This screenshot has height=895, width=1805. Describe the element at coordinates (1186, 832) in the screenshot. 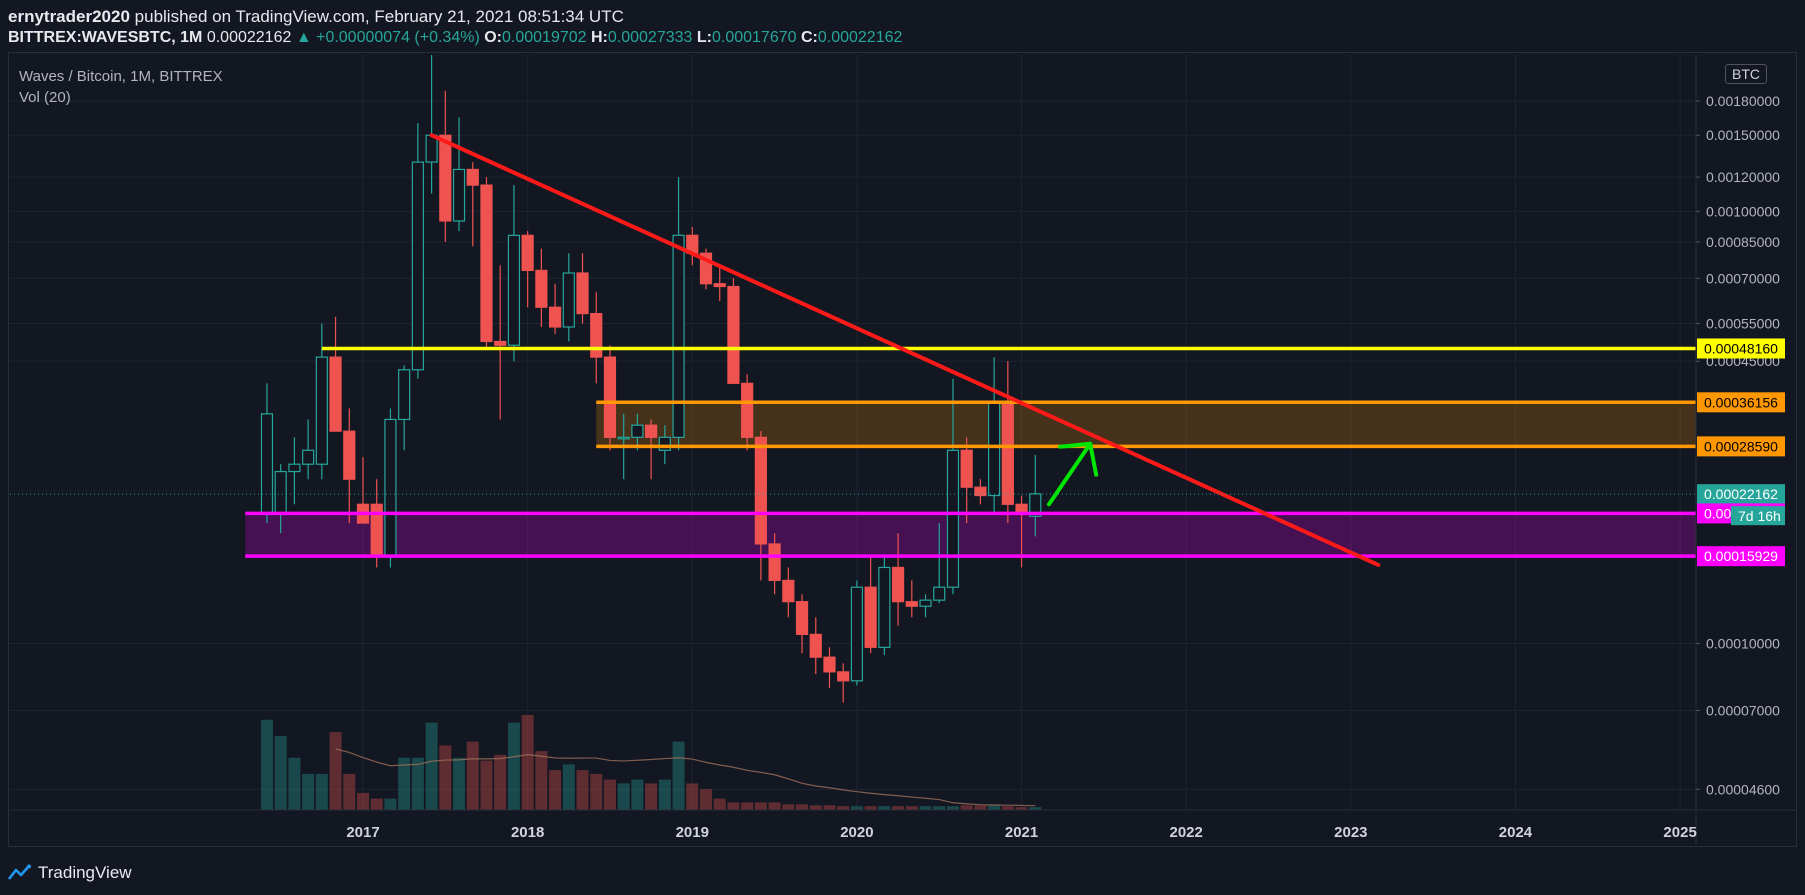

I see `x-tick-label: 2022` at that location.